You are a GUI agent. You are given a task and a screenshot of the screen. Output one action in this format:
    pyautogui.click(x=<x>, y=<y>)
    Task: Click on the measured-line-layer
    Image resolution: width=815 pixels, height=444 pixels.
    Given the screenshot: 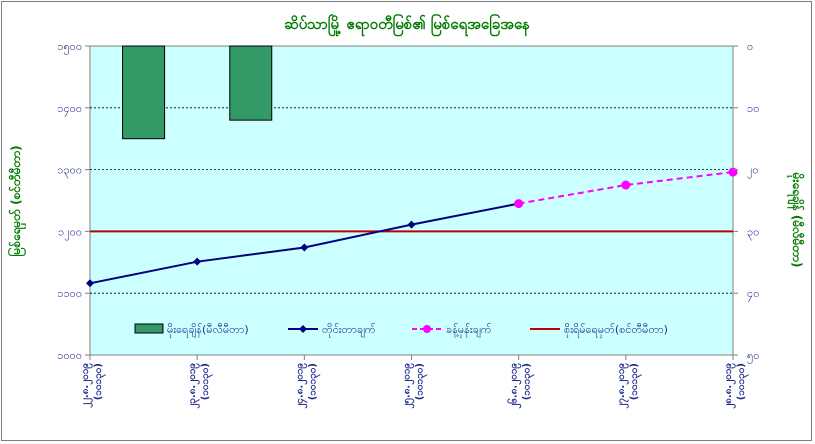 What is the action you would take?
    pyautogui.click(x=304, y=243)
    